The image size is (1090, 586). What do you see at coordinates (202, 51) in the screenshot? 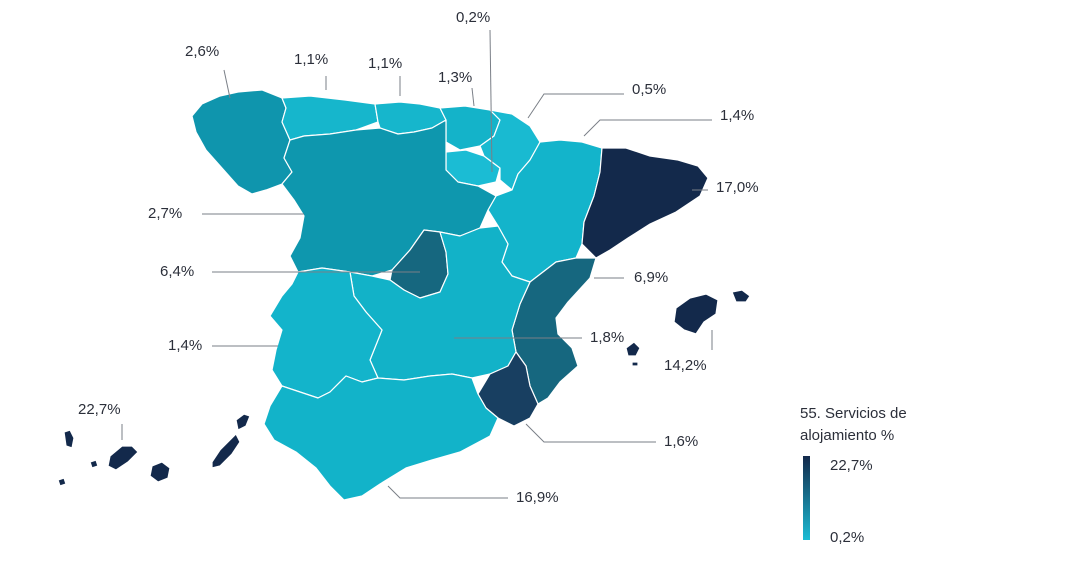
I see `label-galicia: 2,6%` at bounding box center [202, 51].